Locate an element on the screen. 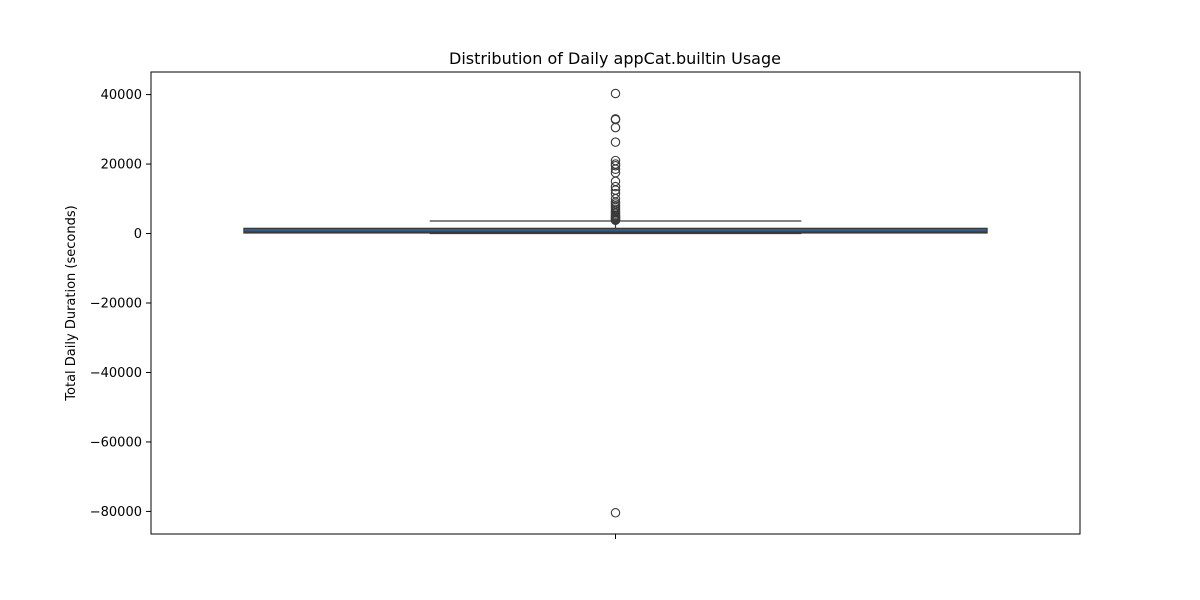  y-tick-label: 40000 is located at coordinates (121, 95).